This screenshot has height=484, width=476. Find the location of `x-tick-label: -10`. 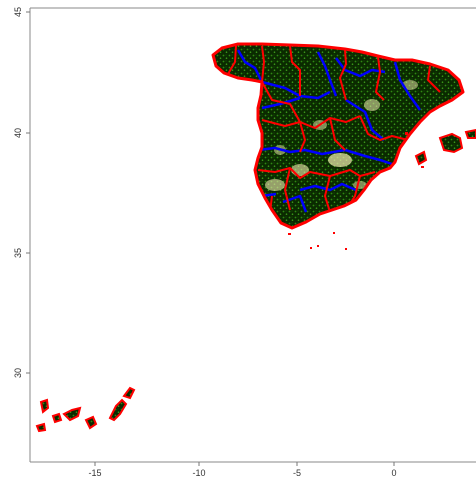

x-tick-label: -10 is located at coordinates (198, 473).